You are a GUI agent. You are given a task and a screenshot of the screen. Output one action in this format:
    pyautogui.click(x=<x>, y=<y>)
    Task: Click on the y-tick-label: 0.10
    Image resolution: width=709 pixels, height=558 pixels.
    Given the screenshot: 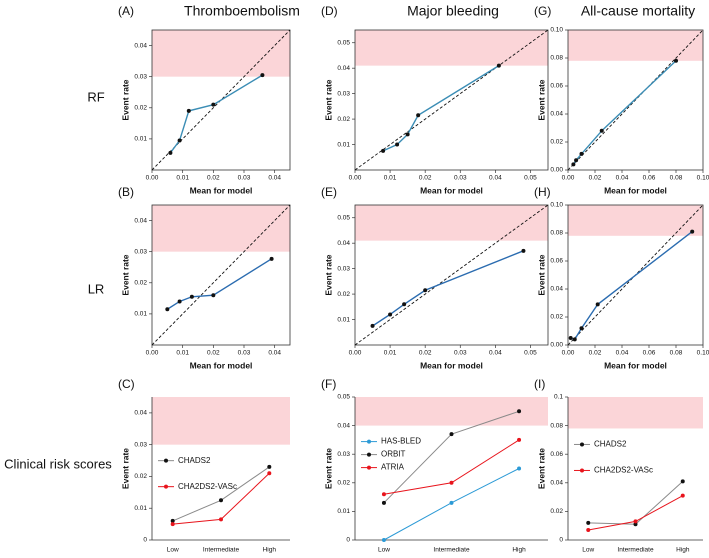 What is the action you would take?
    pyautogui.click(x=556, y=205)
    